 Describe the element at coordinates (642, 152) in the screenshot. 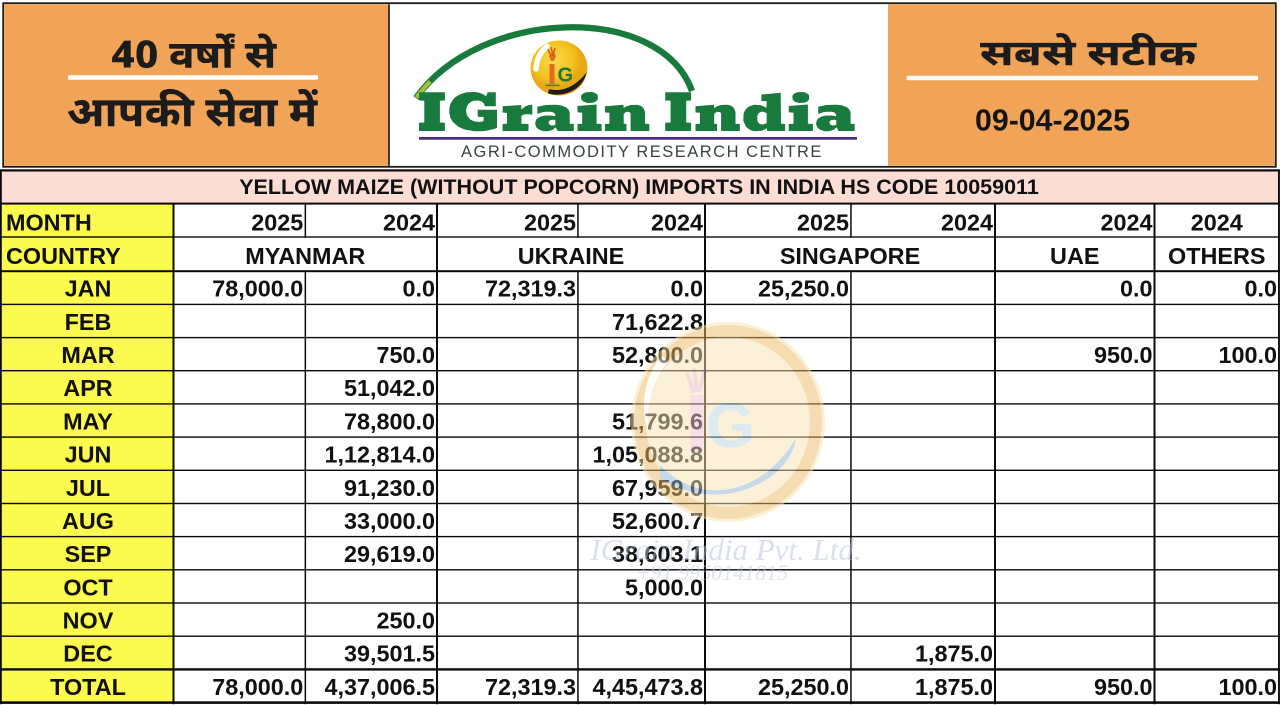

I see `svg-text: AGRI-COMMODITY RESEARCH CENTRE` at that location.